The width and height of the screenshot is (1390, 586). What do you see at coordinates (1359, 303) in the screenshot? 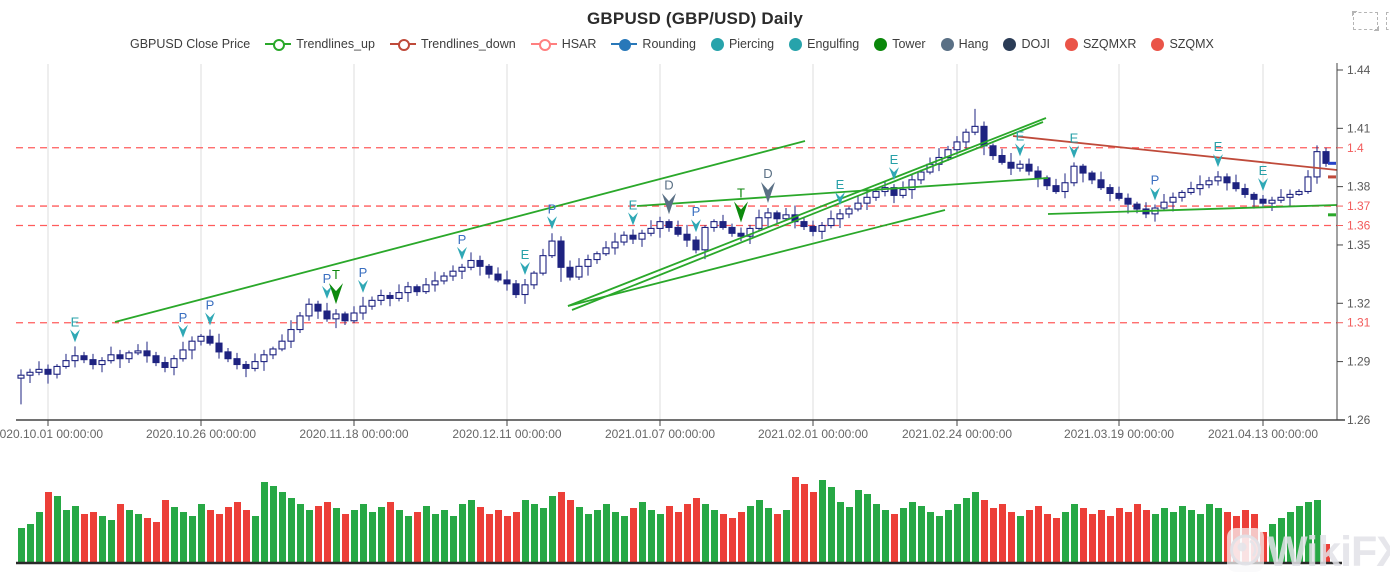
I see `y-tick-label: 1.32` at bounding box center [1359, 303].